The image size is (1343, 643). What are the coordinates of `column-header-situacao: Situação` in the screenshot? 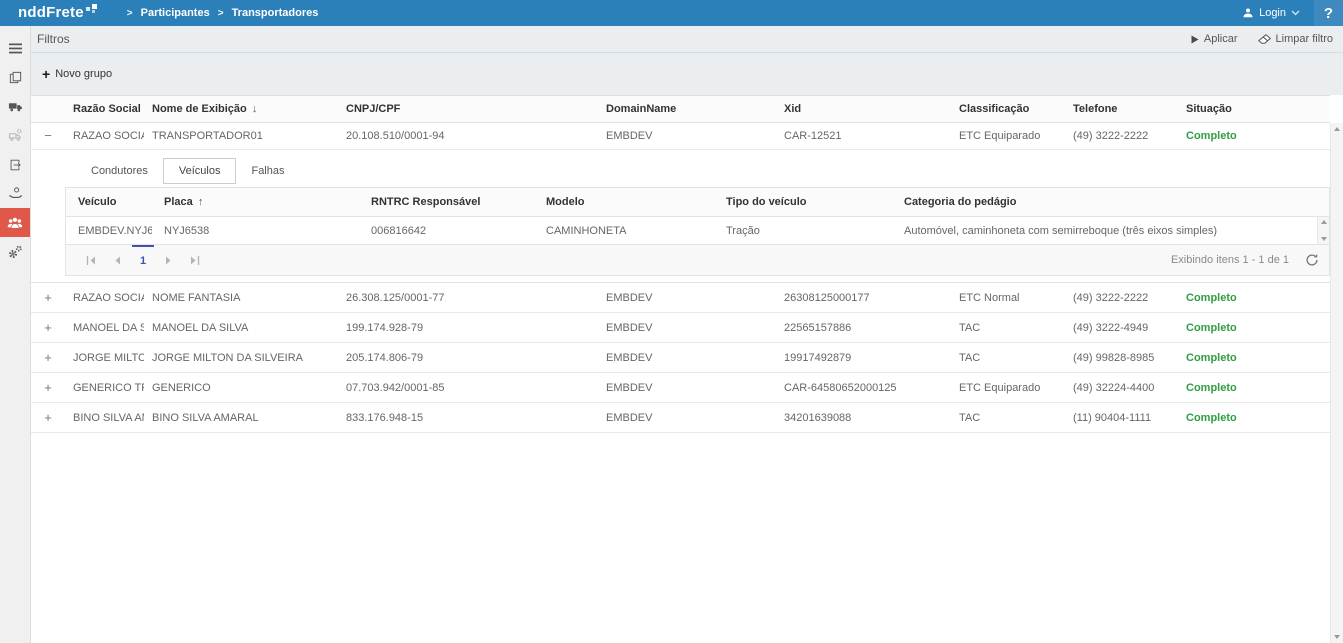 It's located at (1209, 109).